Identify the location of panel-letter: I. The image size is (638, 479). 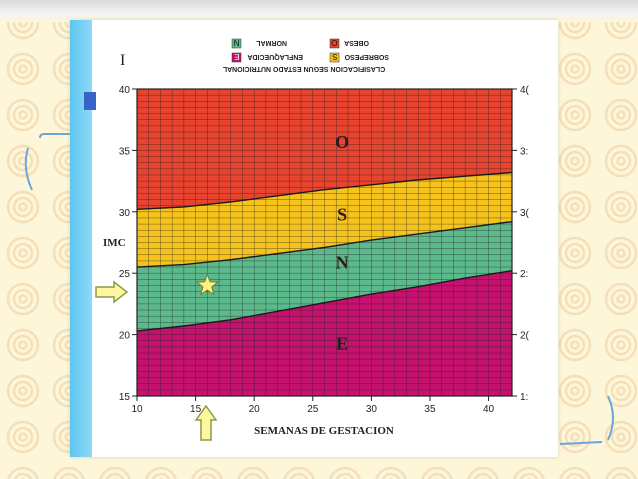
(122, 60).